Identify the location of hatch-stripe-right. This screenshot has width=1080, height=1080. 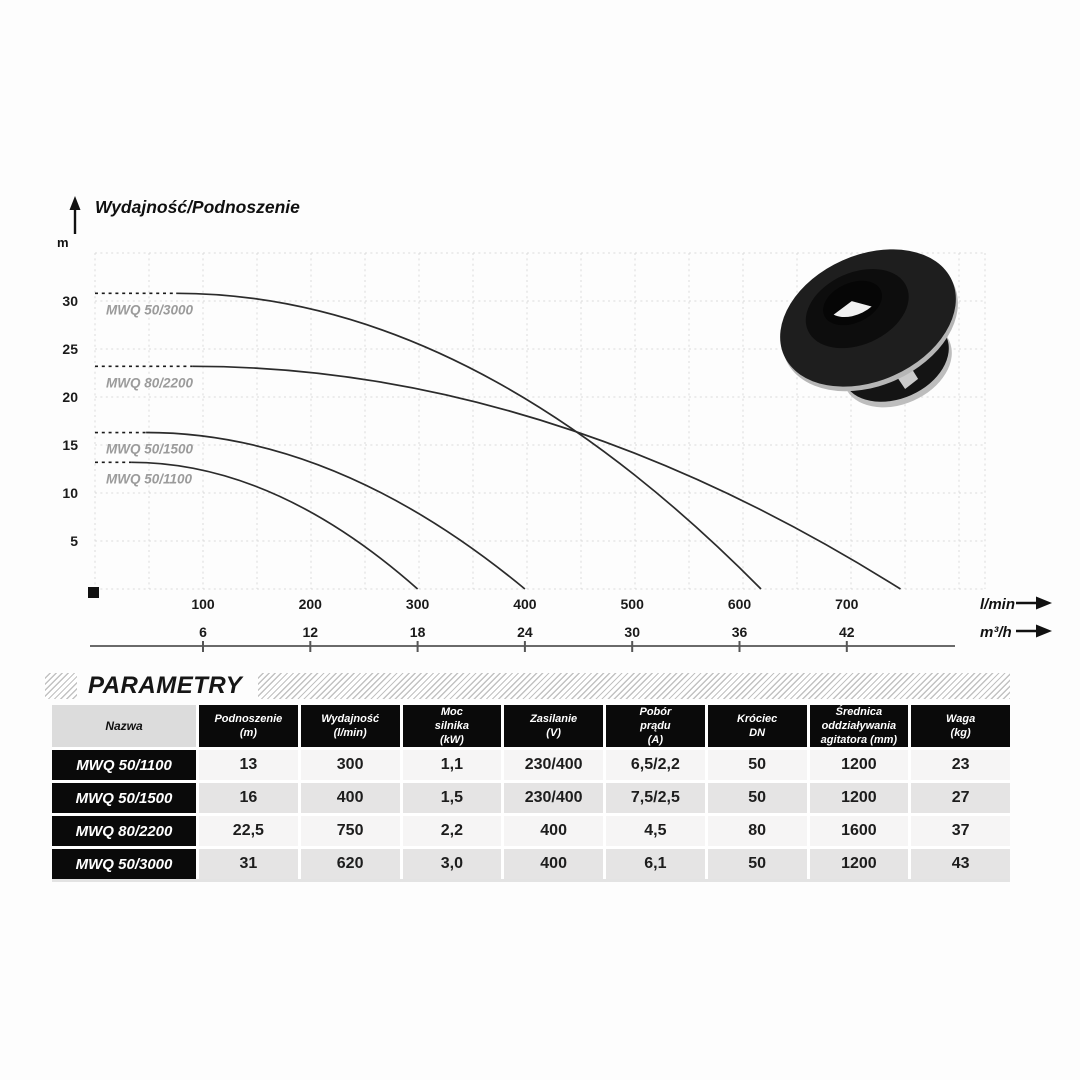
(634, 685).